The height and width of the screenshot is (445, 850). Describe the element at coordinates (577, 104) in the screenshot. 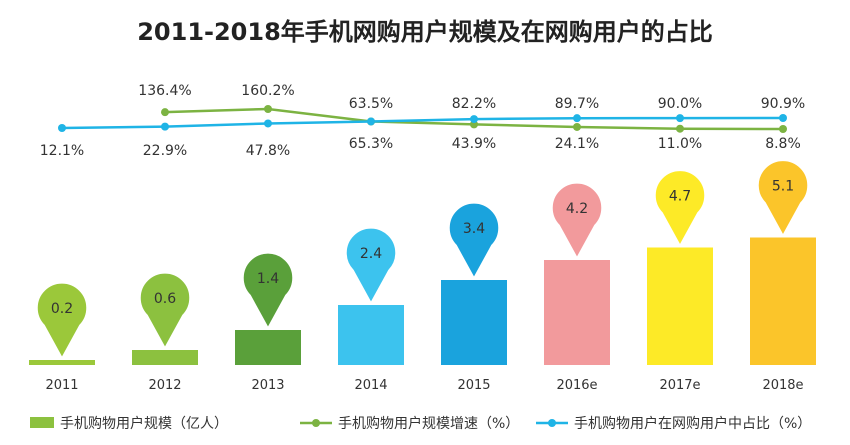

I see `share-data-label: 89.7%` at that location.